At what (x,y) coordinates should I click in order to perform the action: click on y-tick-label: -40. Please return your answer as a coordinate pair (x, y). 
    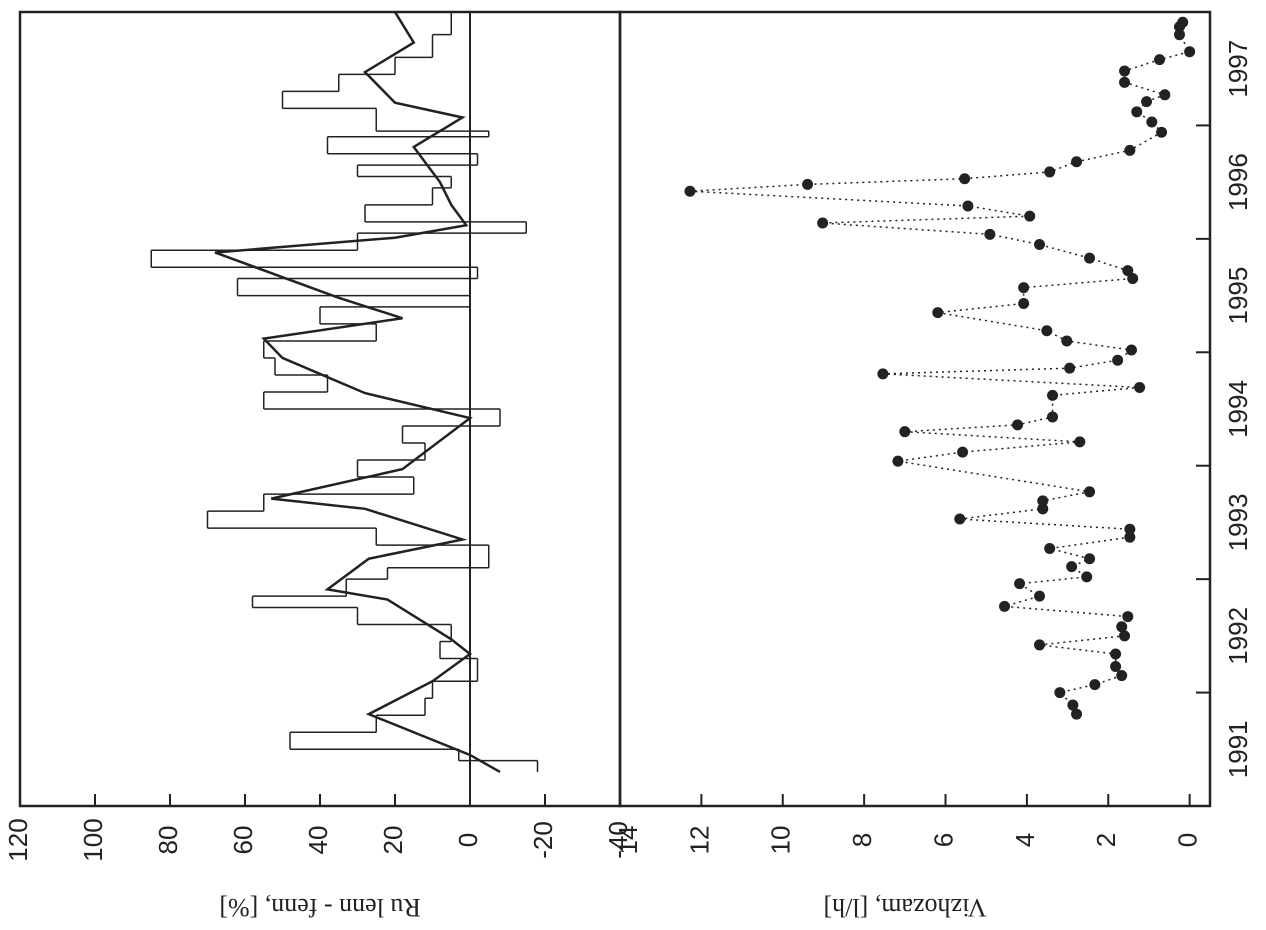
    Looking at the image, I should click on (618, 840).